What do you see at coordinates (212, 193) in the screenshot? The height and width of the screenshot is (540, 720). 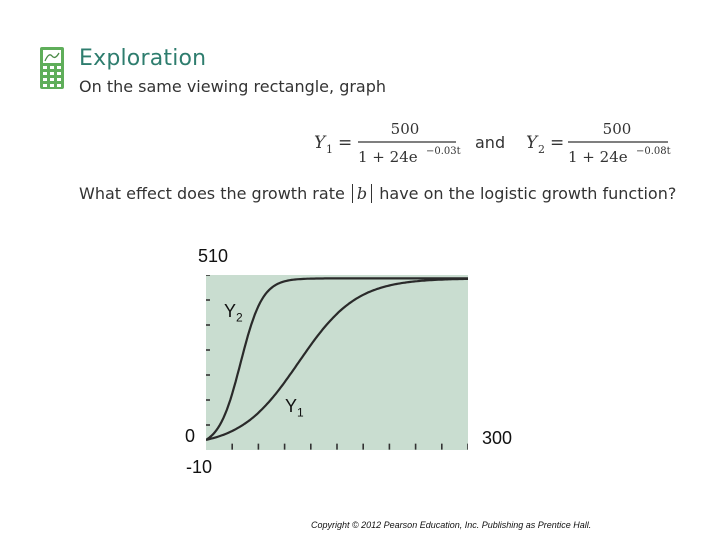 I see `question-before: What effect does the growth rate` at bounding box center [212, 193].